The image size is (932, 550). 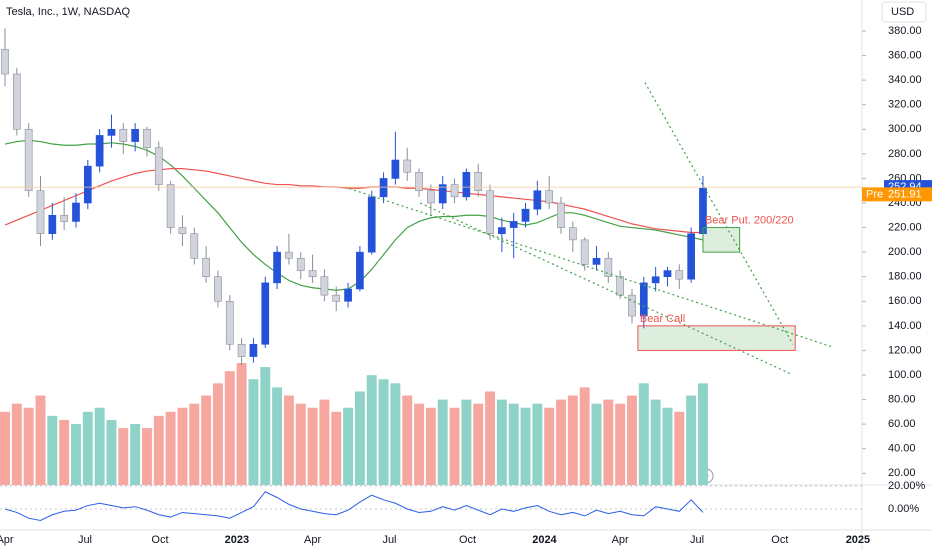 I want to click on y-tick-label: 320.00, so click(x=905, y=105).